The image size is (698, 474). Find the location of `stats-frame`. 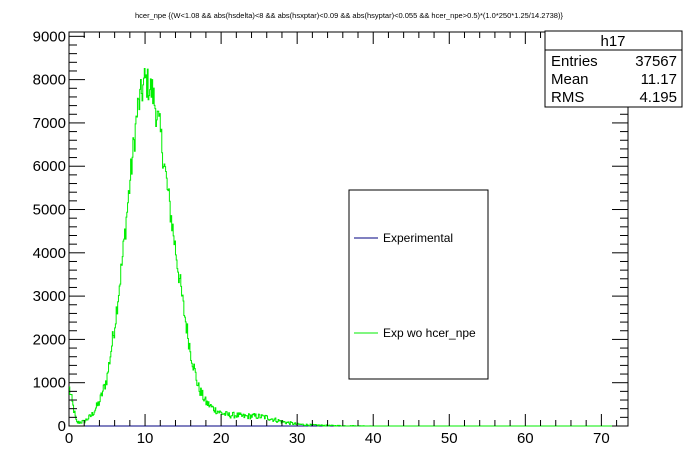

stats-frame is located at coordinates (613, 69).